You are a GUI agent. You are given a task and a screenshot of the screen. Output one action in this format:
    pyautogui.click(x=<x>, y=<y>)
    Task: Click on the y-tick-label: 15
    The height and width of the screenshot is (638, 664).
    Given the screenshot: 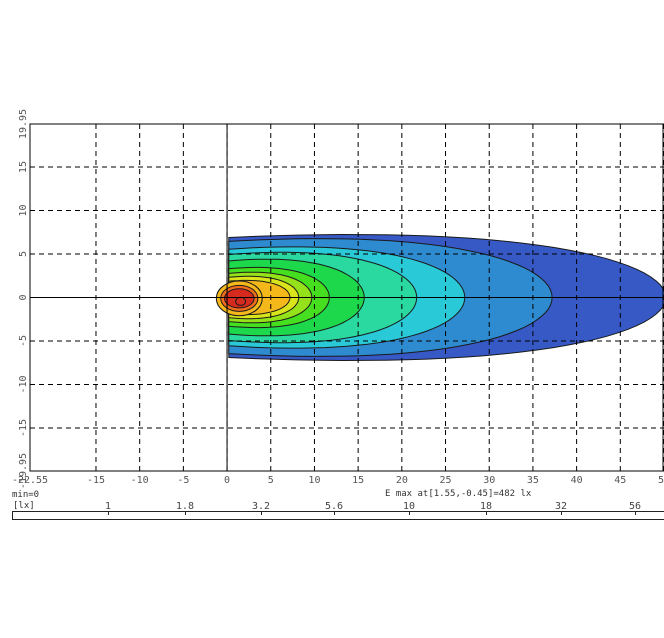 What is the action you would take?
    pyautogui.click(x=23, y=167)
    